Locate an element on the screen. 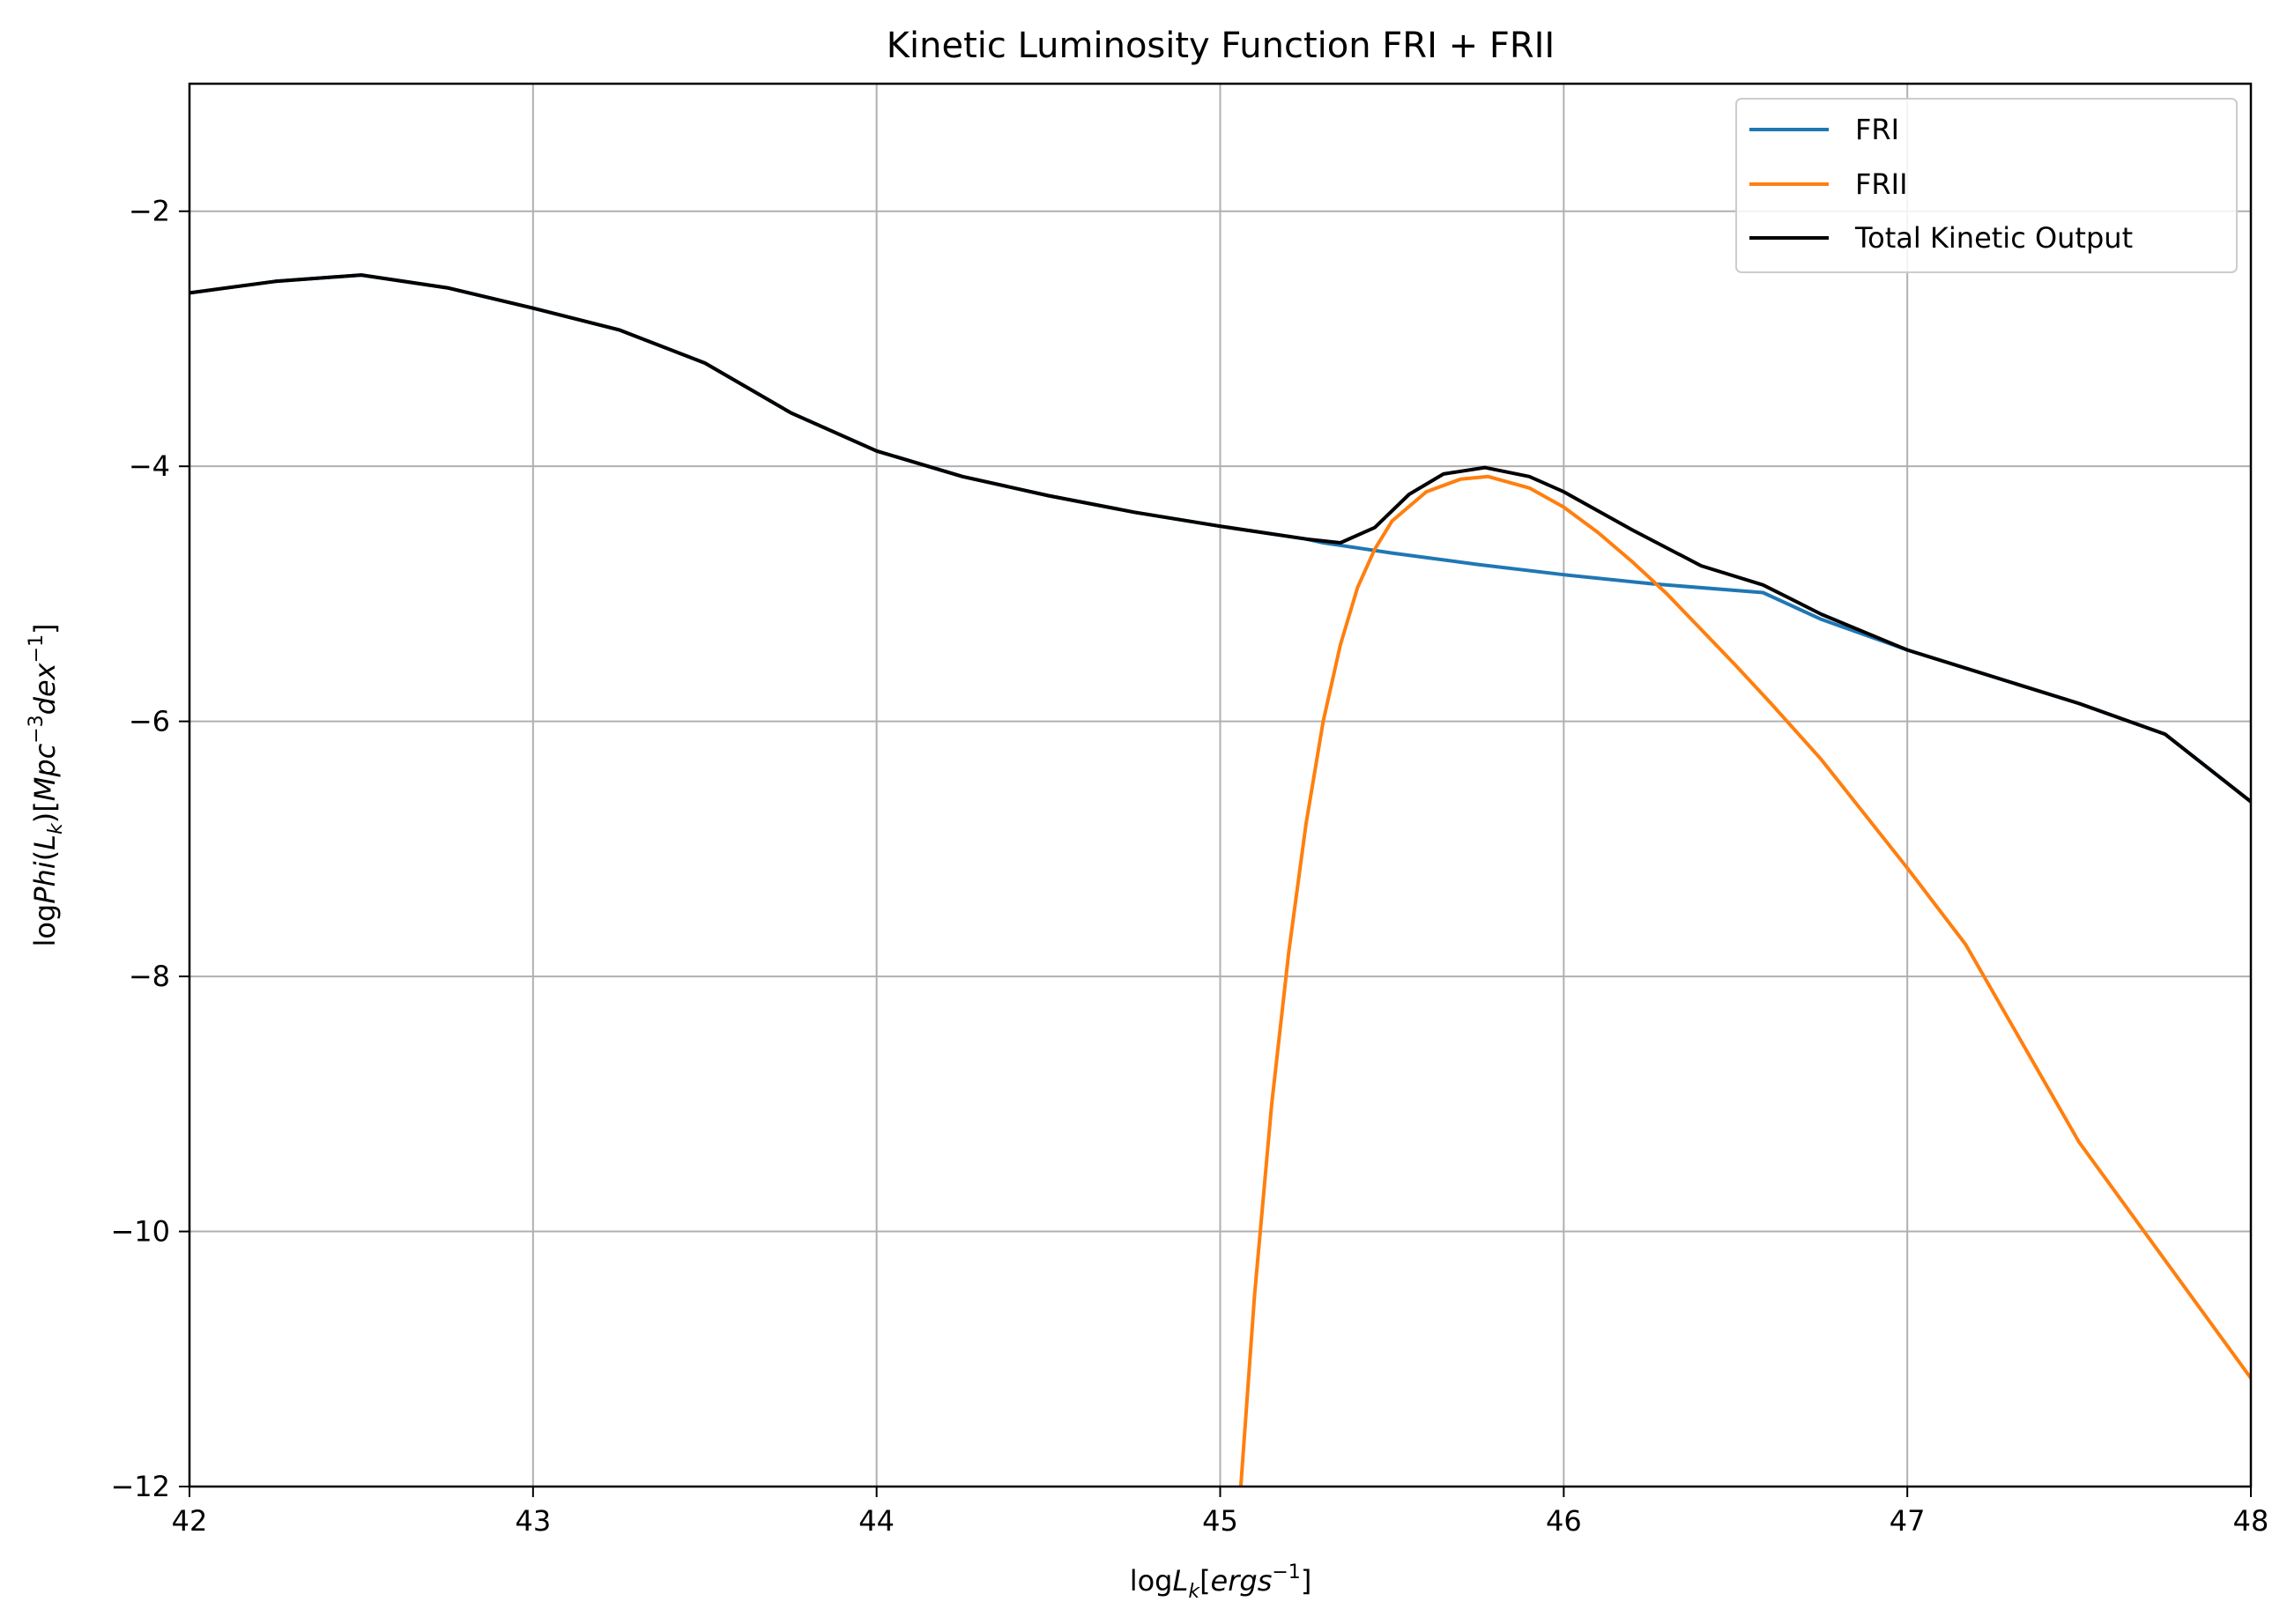 The image size is (2287, 1624). y-tick-label: −10 is located at coordinates (140, 1232).